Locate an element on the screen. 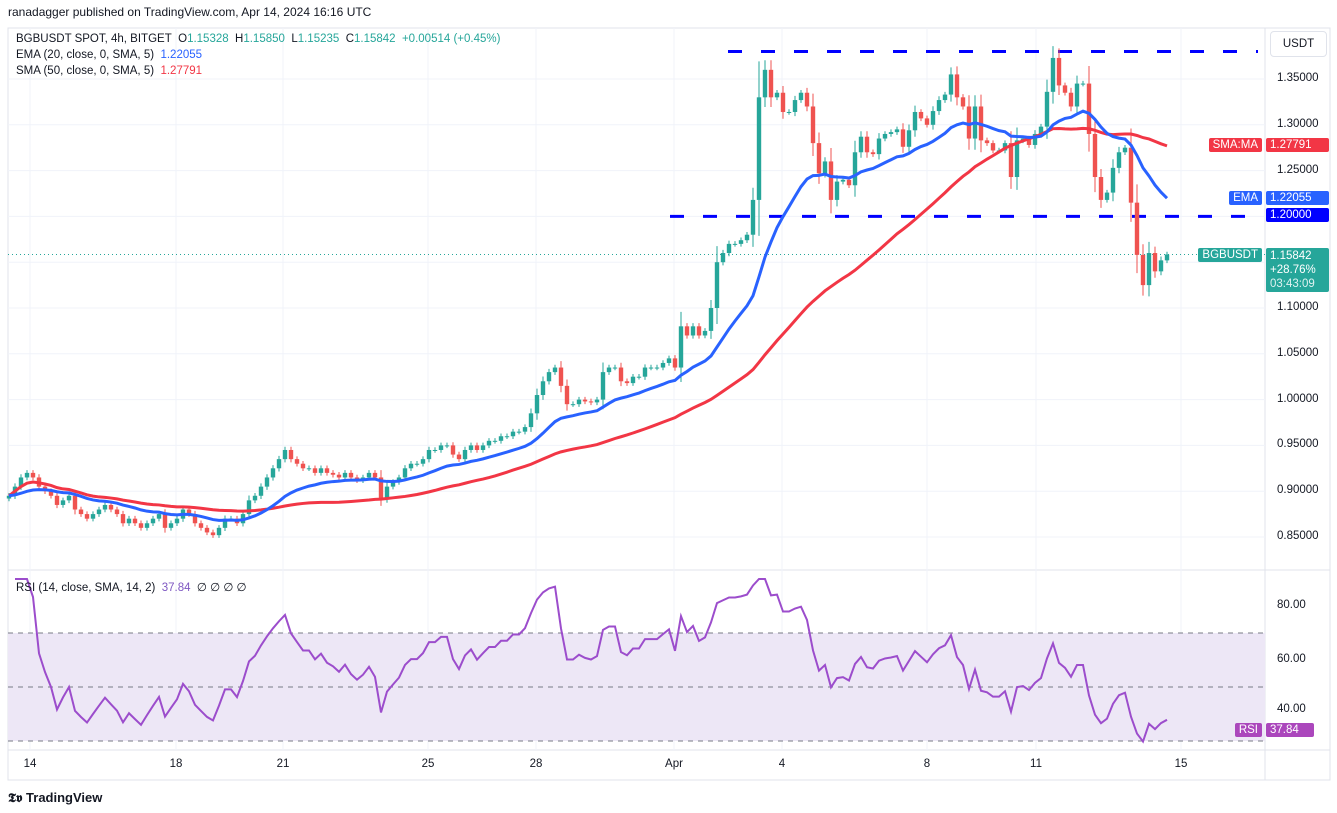 The image size is (1337, 813). rsi-tag-value: 37.84 is located at coordinates (1290, 730).